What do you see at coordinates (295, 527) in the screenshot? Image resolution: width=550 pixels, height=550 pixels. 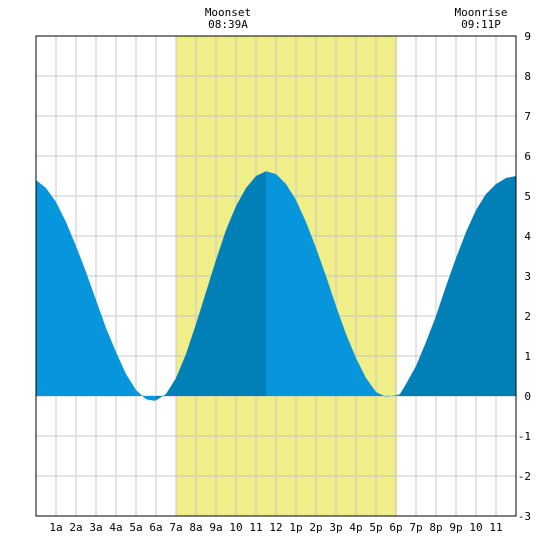 I see `x-tick-label: 1p` at bounding box center [295, 527].